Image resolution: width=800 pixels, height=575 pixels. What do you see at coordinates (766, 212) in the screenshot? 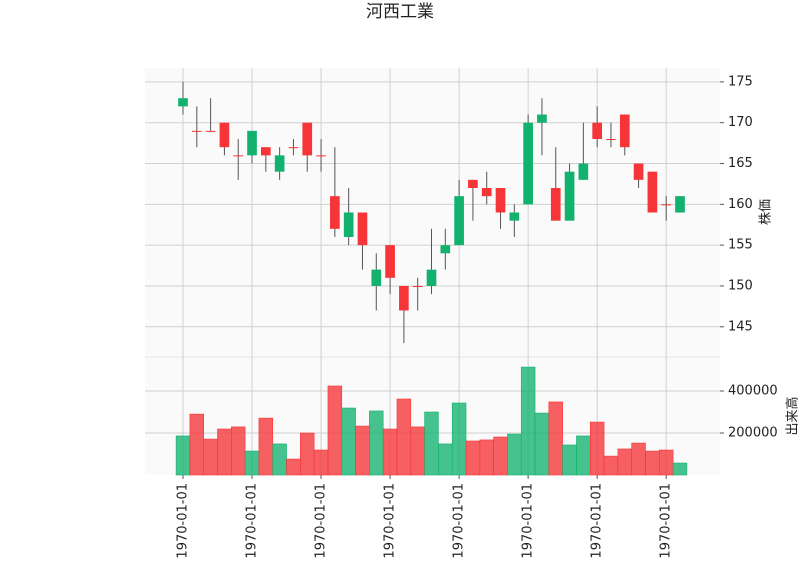
I see `y-axis-label: 株価` at bounding box center [766, 212].